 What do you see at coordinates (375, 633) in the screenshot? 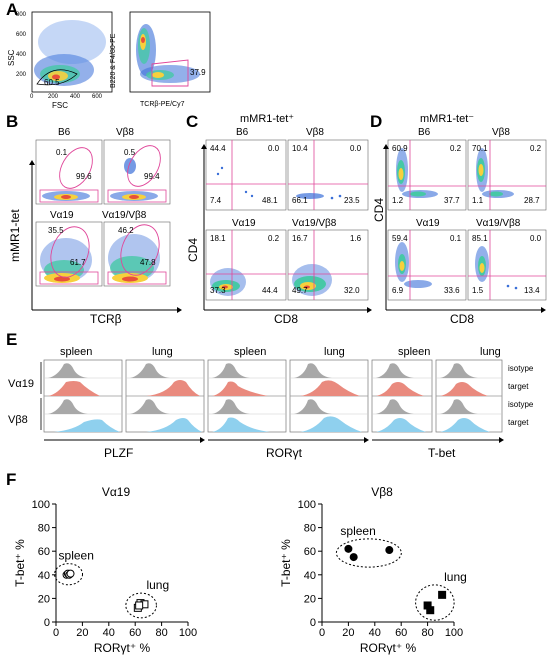
I see `vb8-xtick-40: 40` at bounding box center [375, 633].